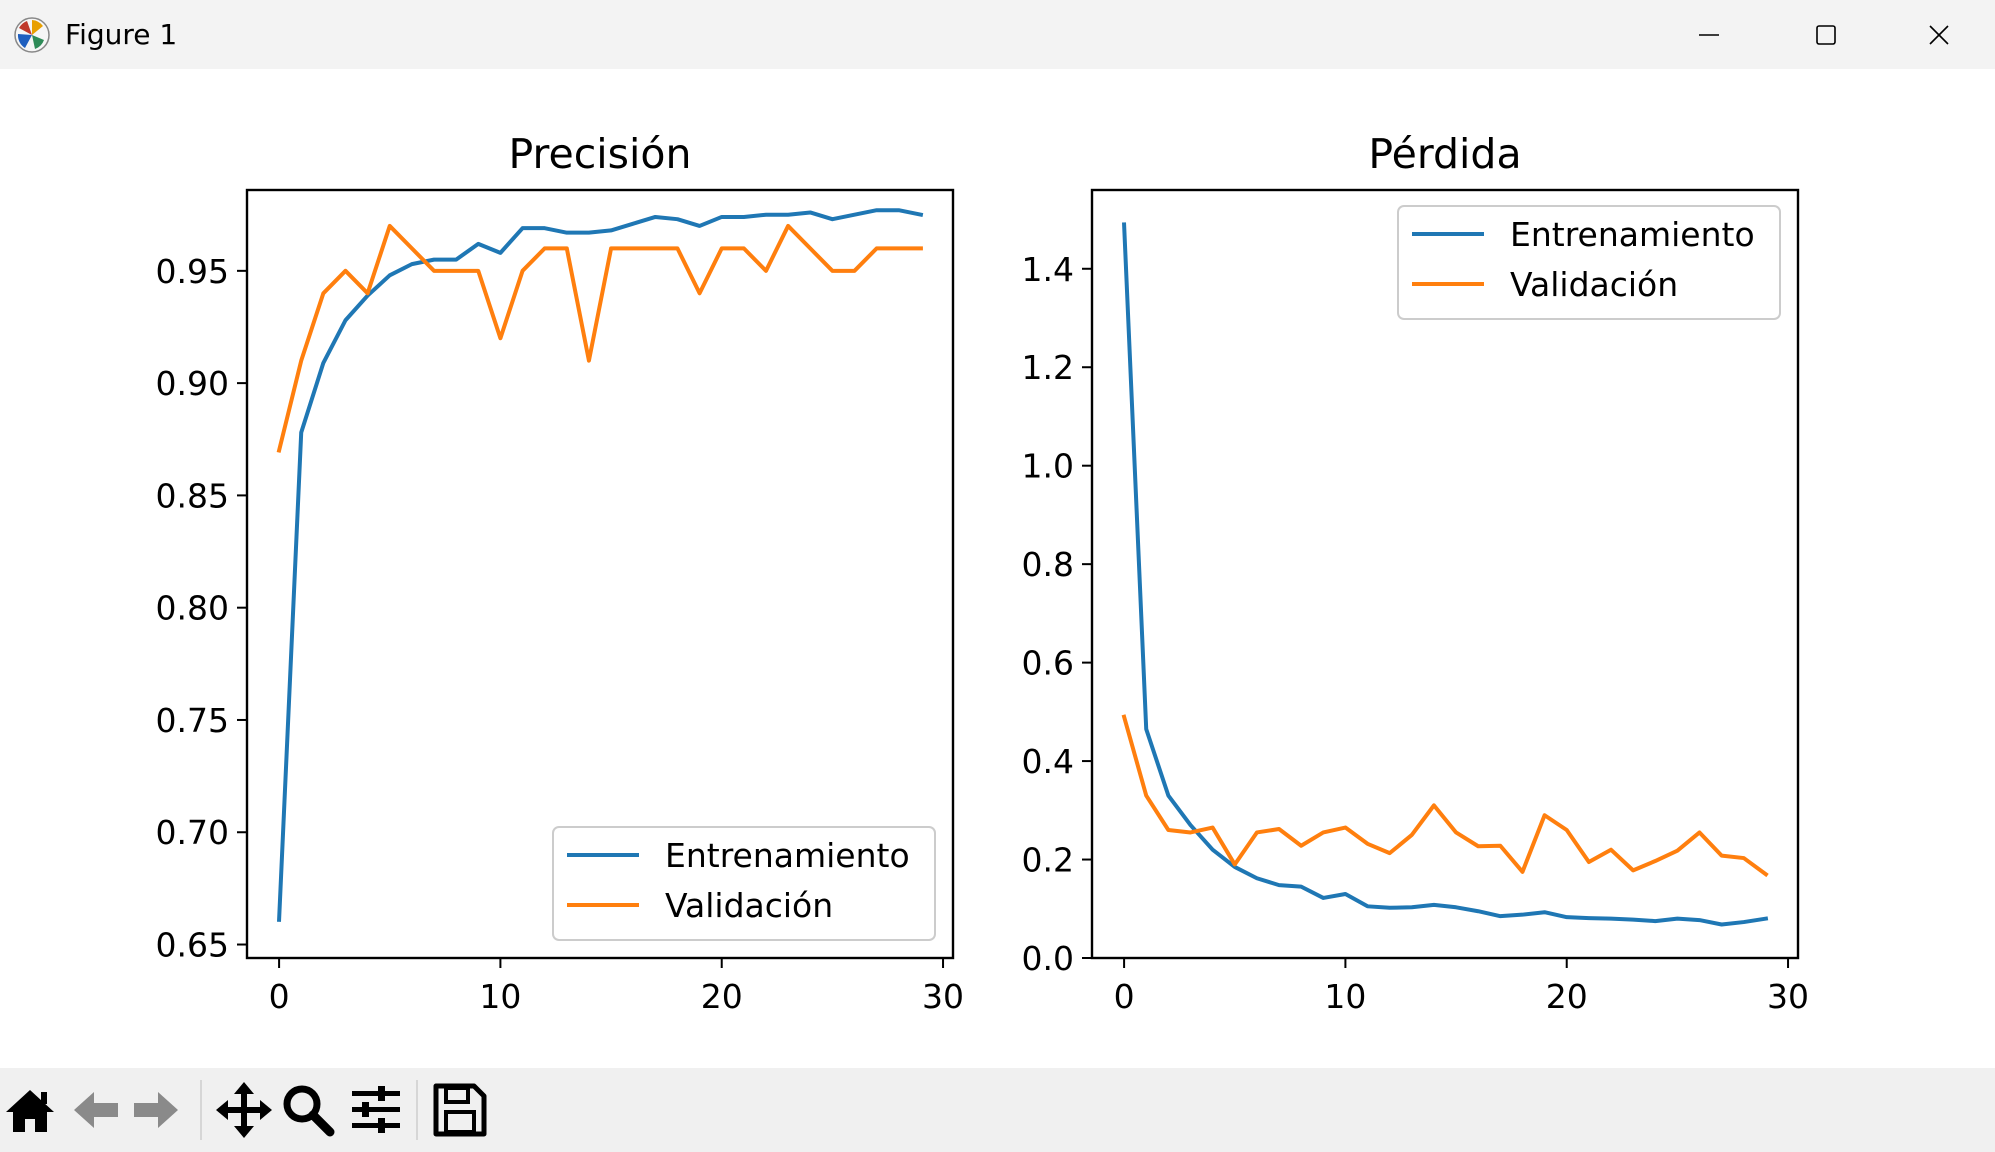 This screenshot has height=1152, width=1995. I want to click on subplot-title: Precisión, so click(600, 154).